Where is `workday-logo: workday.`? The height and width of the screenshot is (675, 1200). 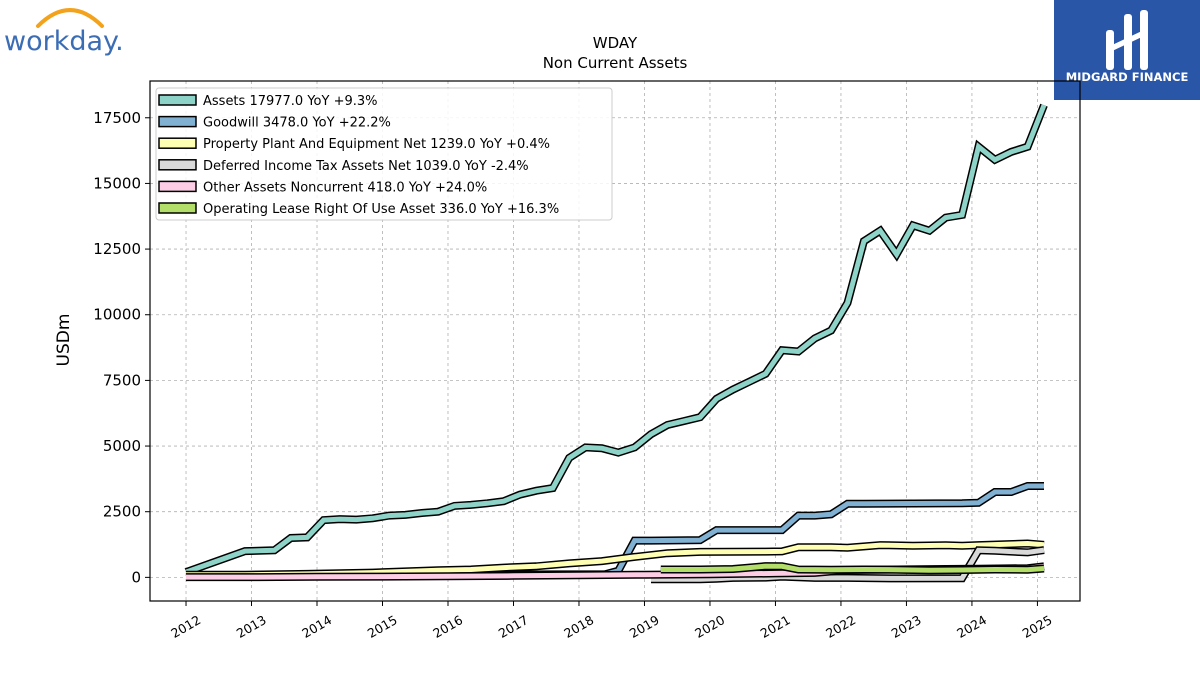
workday-logo: workday. is located at coordinates (64, 32).